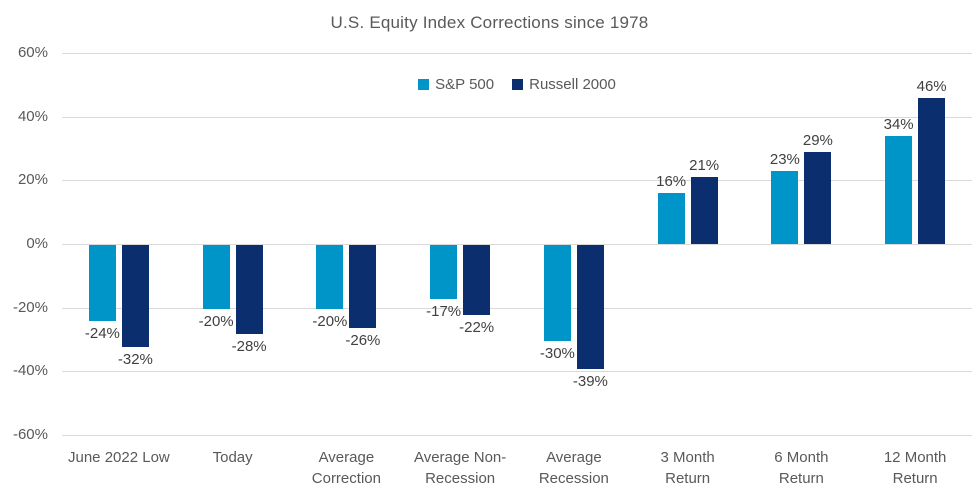 This screenshot has height=503, width=979. I want to click on y-axis-tick-label: -60%, so click(30, 434).